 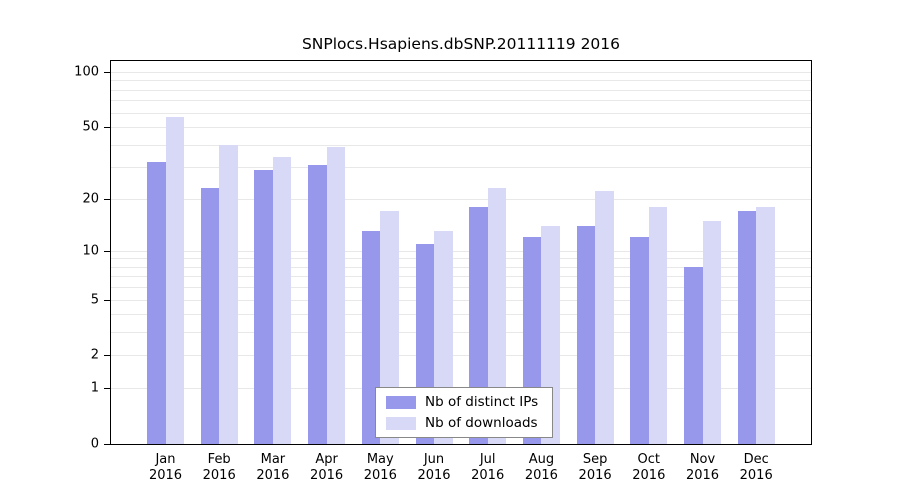 I want to click on legend-entry-downloads: Nb of downloads, so click(x=462, y=423).